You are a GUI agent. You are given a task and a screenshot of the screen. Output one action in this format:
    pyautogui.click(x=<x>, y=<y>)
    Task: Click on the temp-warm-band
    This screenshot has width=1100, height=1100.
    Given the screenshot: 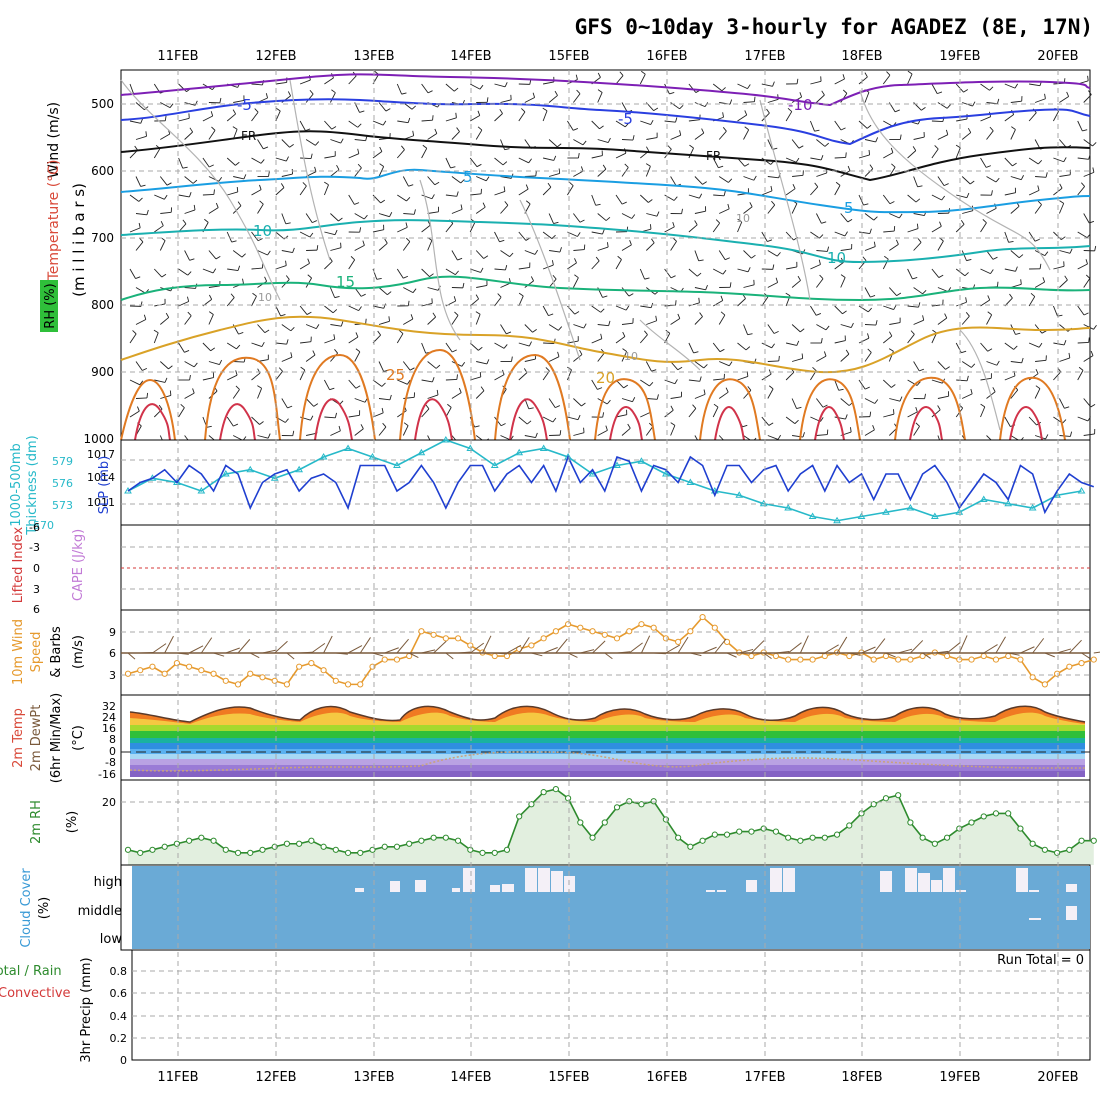 What is the action you would take?
    pyautogui.click(x=607, y=718)
    